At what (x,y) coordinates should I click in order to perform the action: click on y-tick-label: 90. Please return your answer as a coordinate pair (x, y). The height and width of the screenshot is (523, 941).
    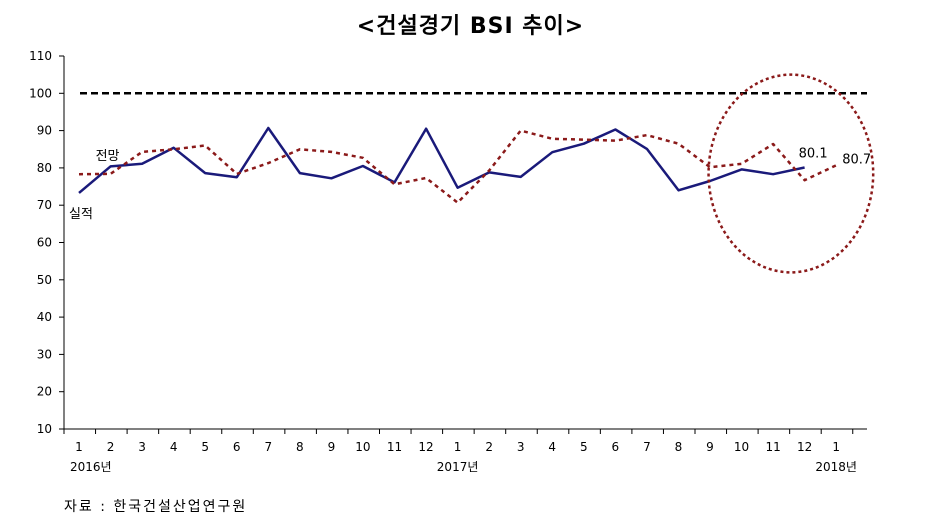
    Looking at the image, I should click on (44, 131).